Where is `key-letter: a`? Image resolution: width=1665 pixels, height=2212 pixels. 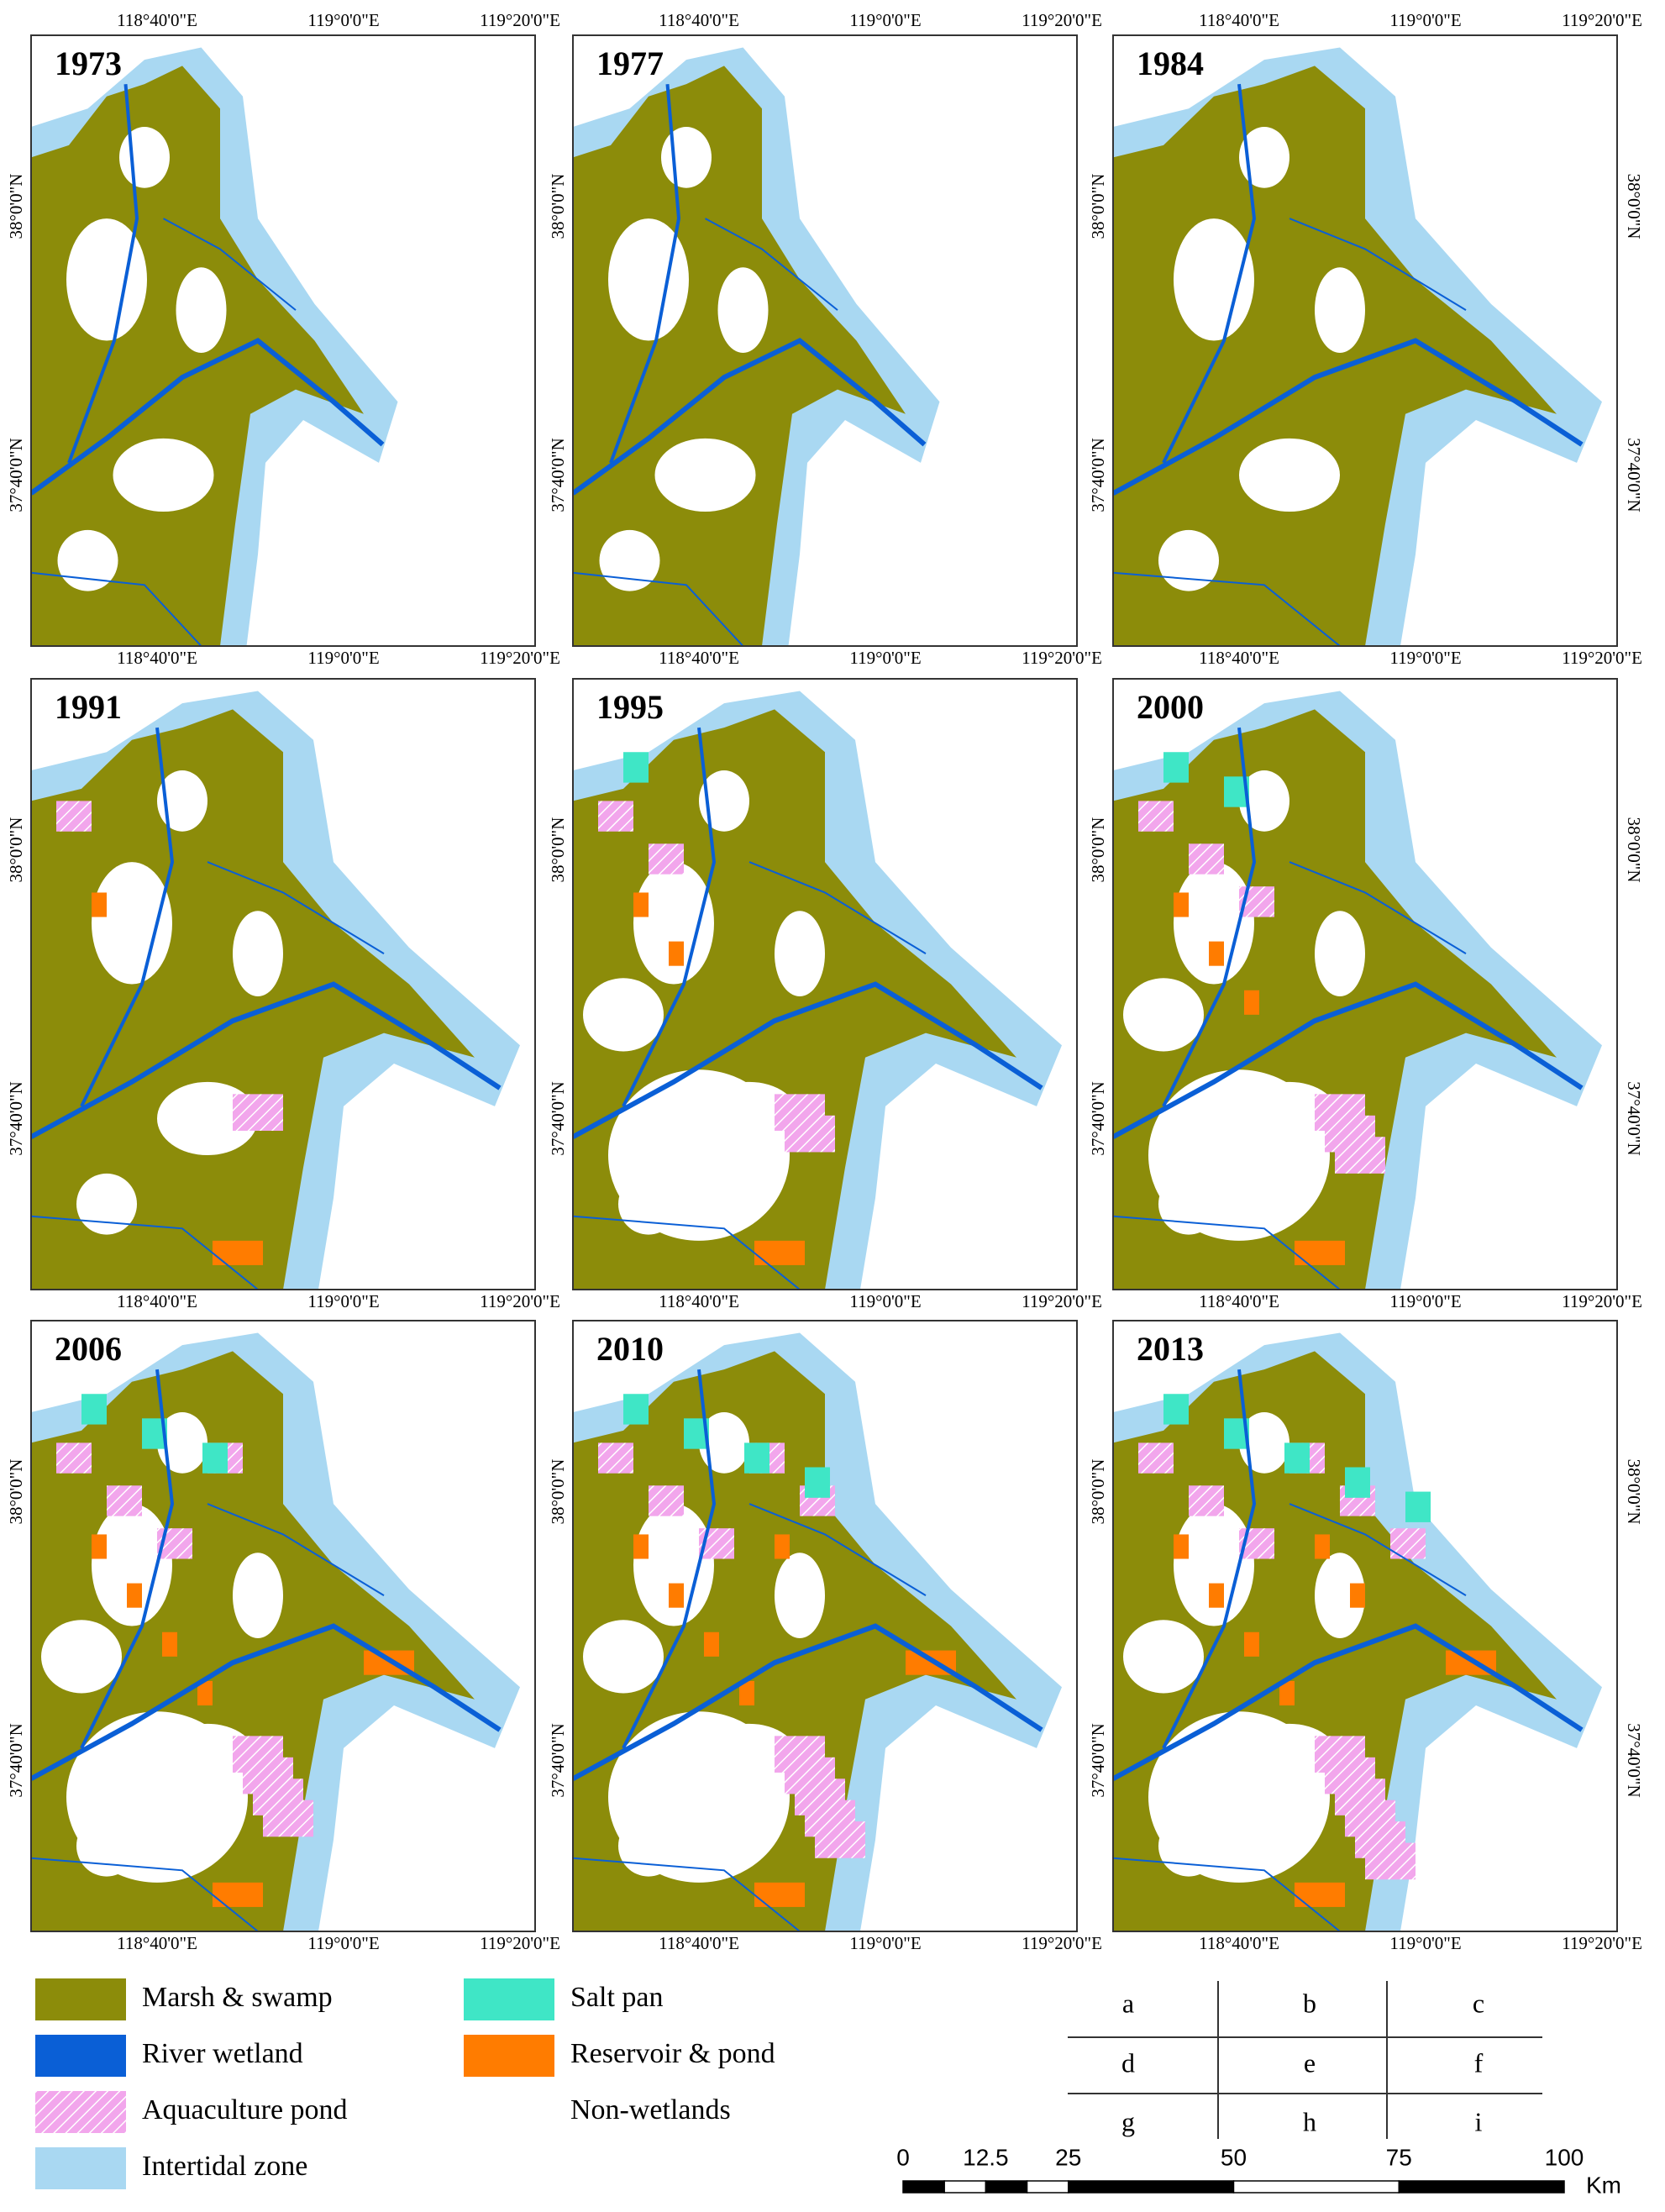 key-letter: a is located at coordinates (1128, 2003).